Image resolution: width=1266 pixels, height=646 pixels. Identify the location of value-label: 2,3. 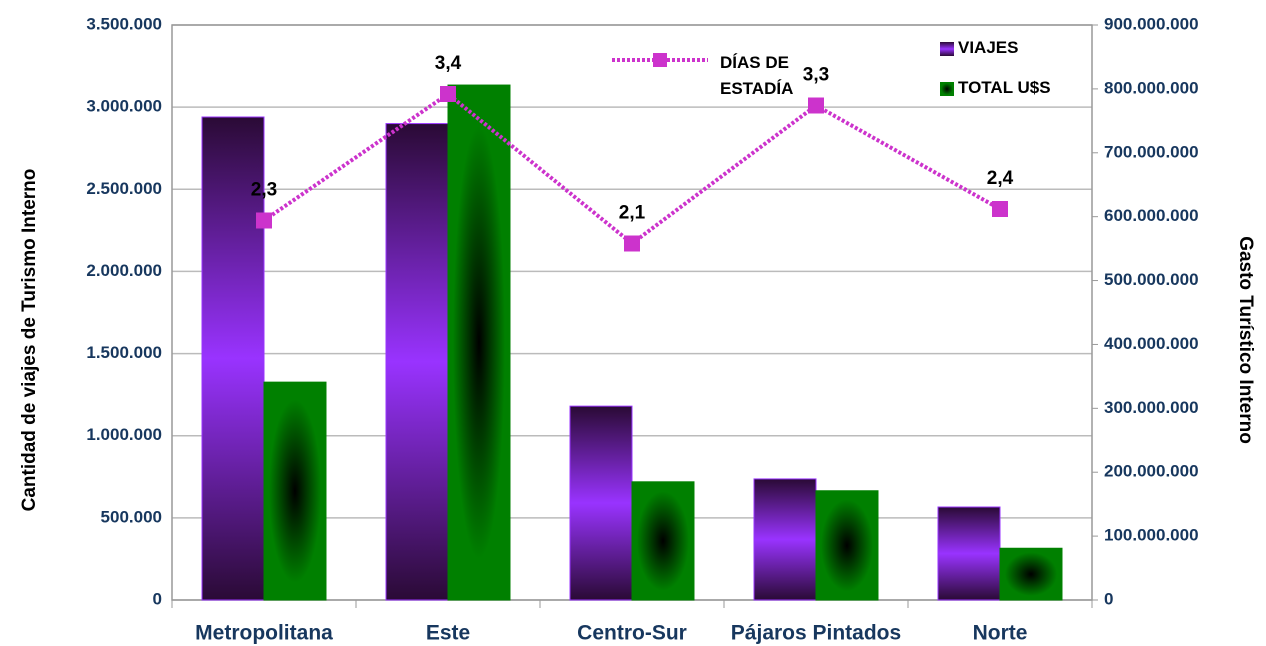
(264, 190).